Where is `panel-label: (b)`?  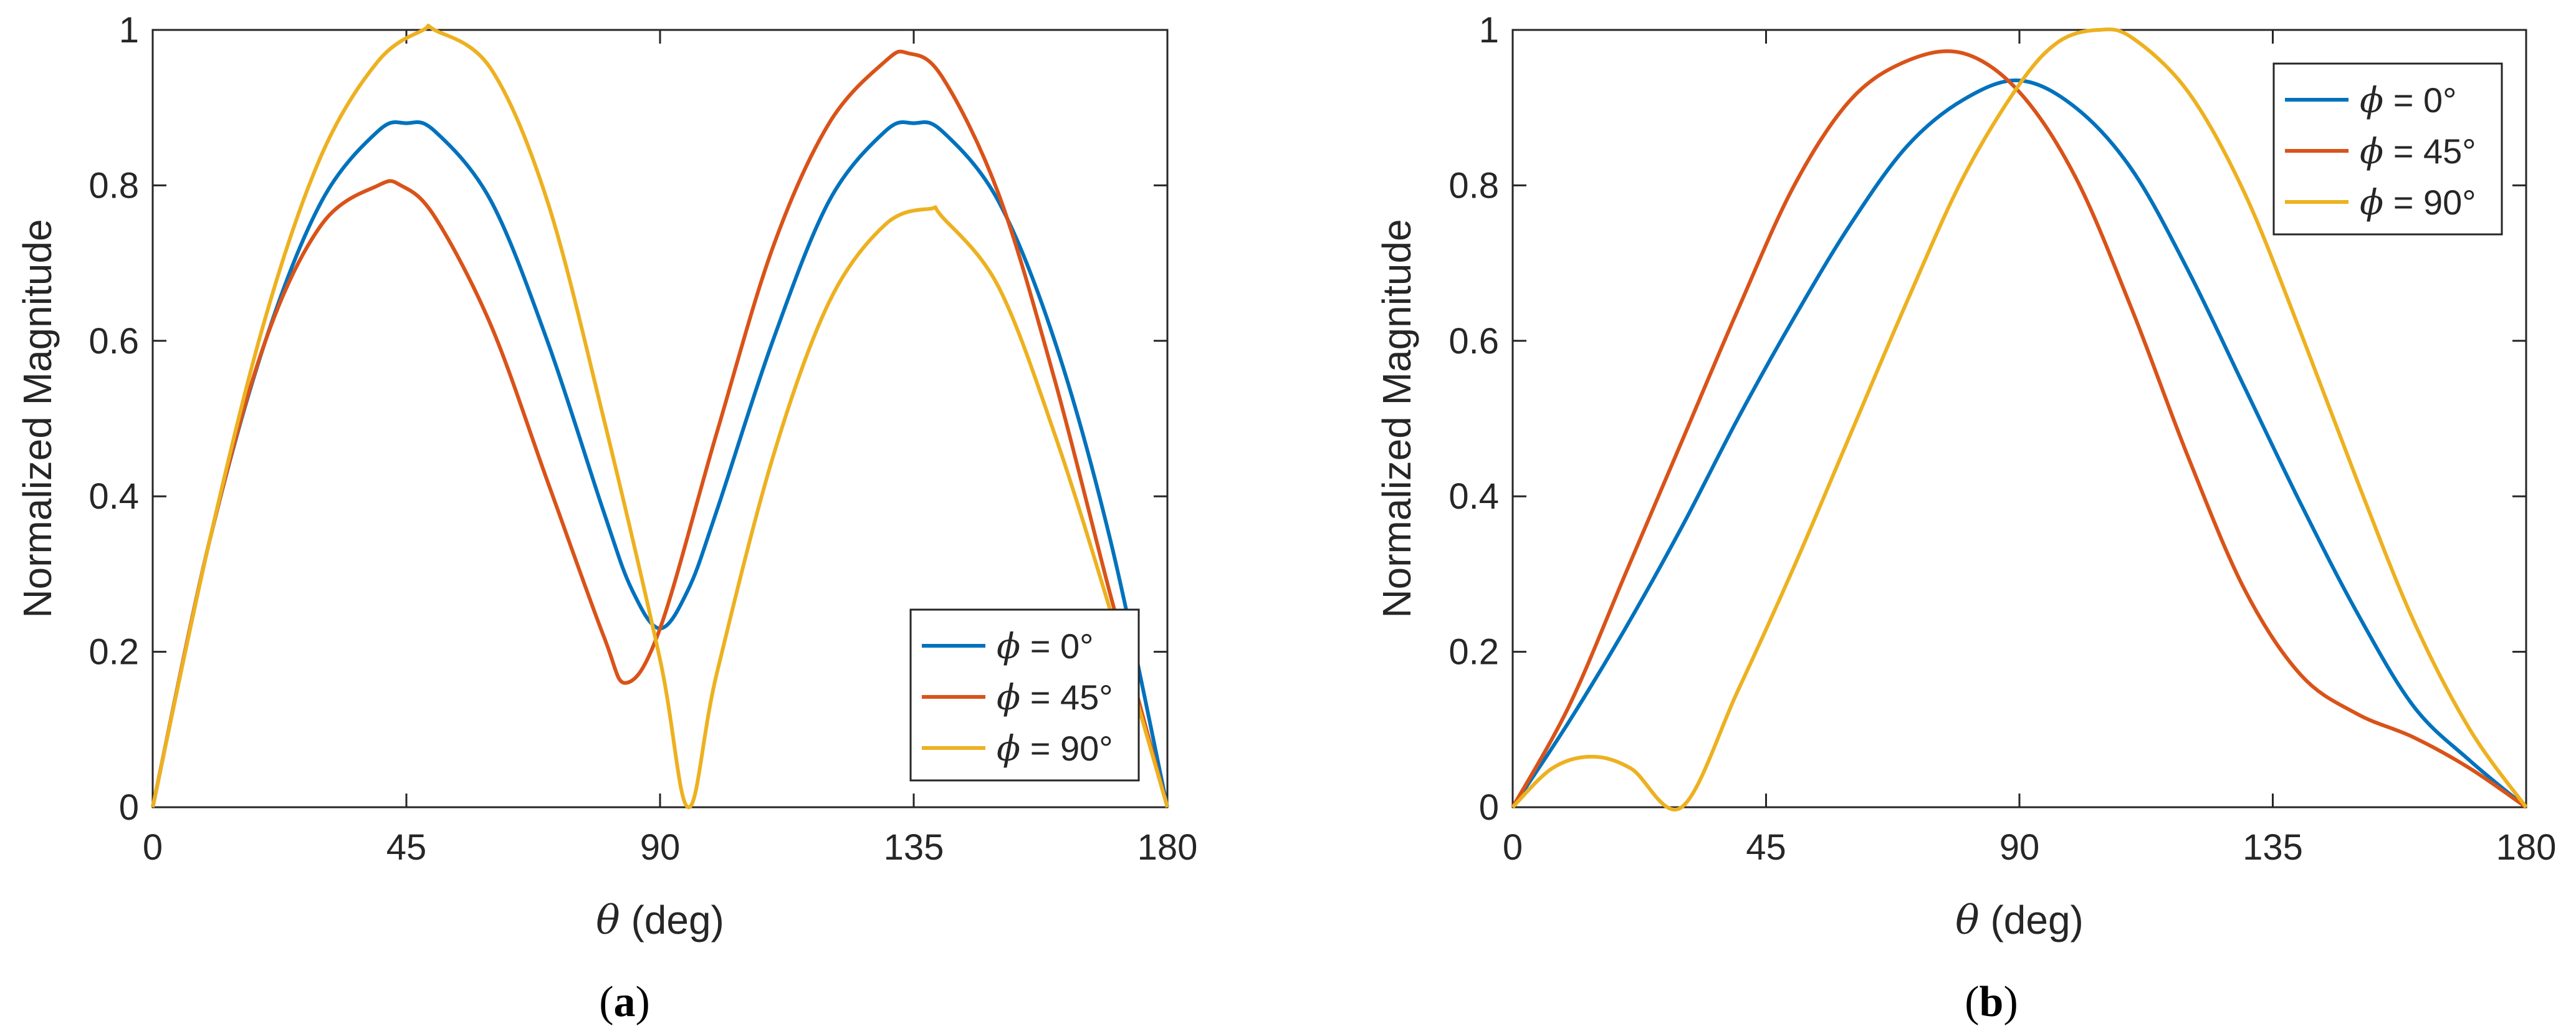
panel-label: (b) is located at coordinates (1992, 1002).